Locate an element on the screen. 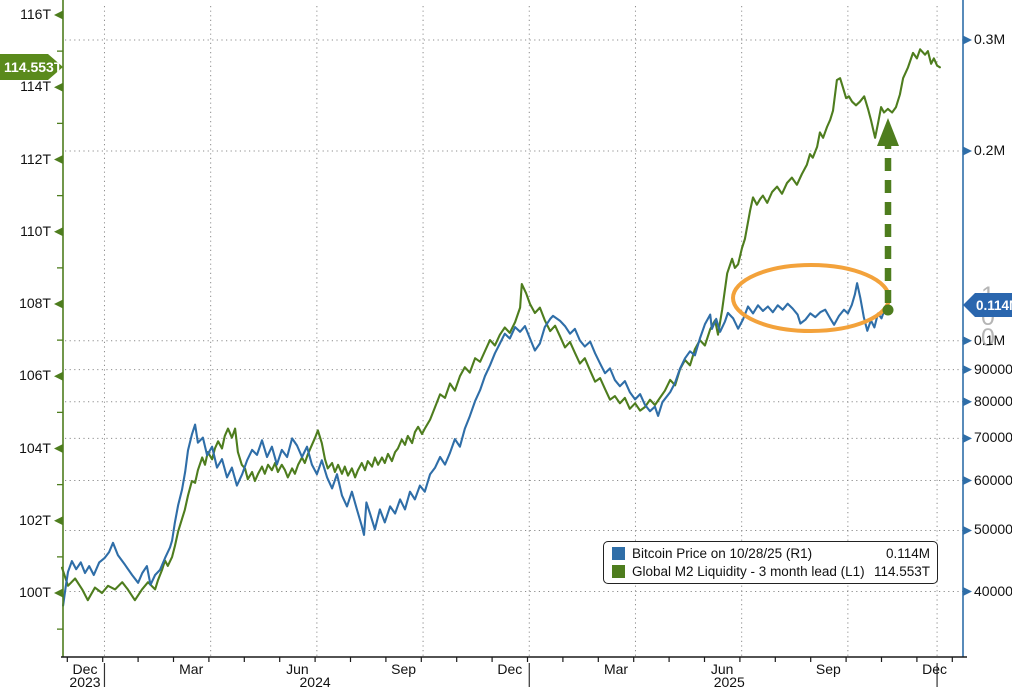 This screenshot has height=688, width=1012. left-axis-tick-label: 116T is located at coordinates (35, 14).